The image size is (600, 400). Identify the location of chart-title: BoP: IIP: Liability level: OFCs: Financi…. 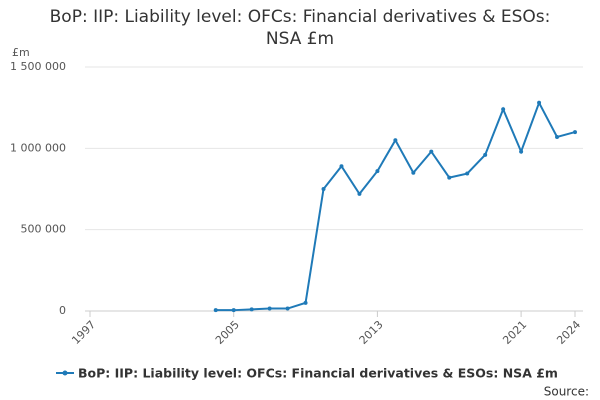
(300, 28).